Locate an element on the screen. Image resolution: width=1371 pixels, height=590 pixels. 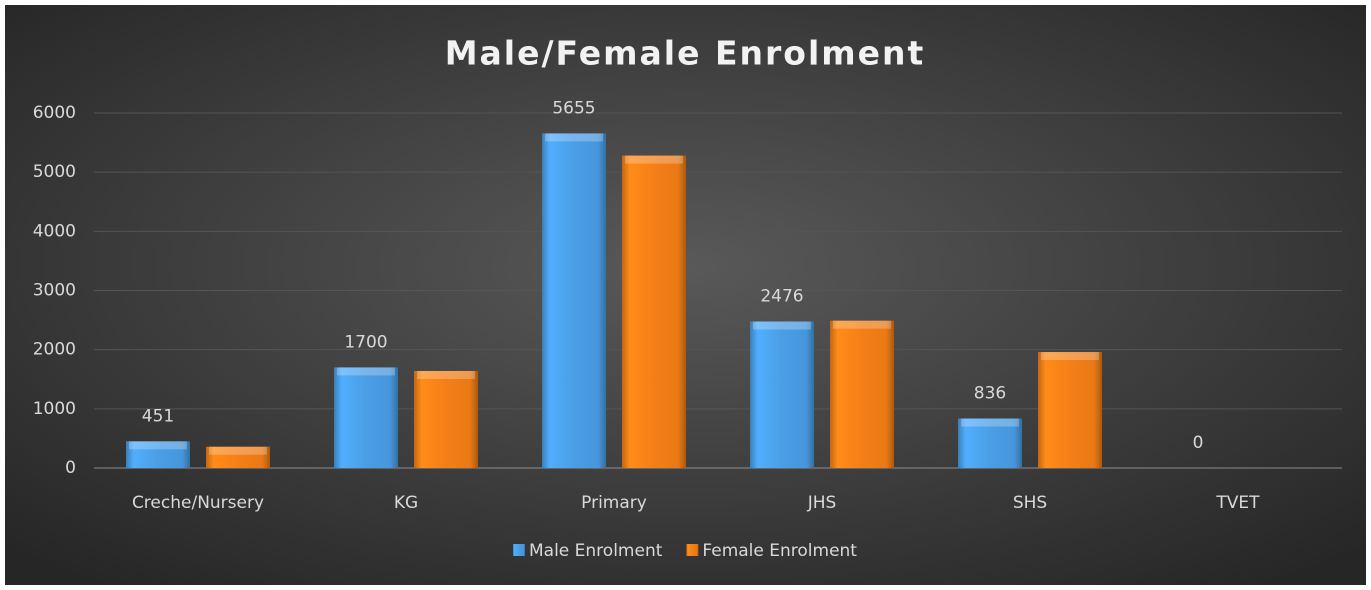
x-tick-label: SHS is located at coordinates (1030, 503).